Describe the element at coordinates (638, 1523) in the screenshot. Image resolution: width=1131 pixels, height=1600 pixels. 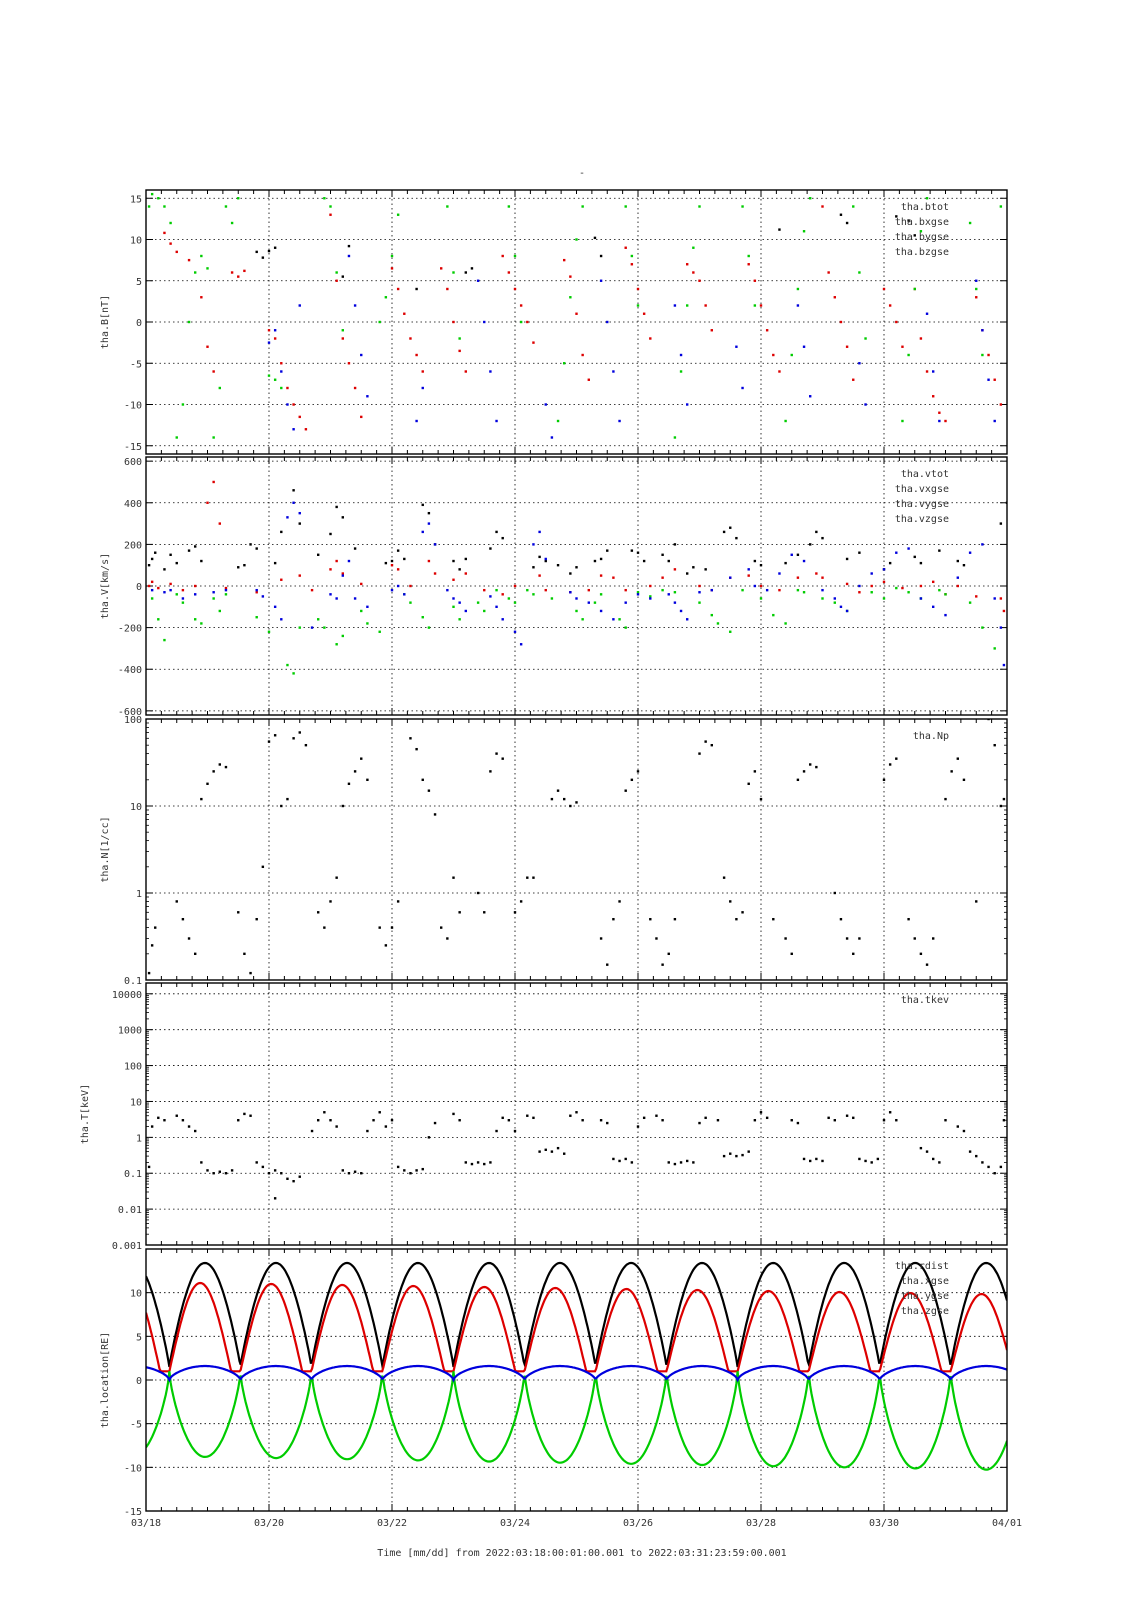
I see `x-tick-label: 03/26` at that location.